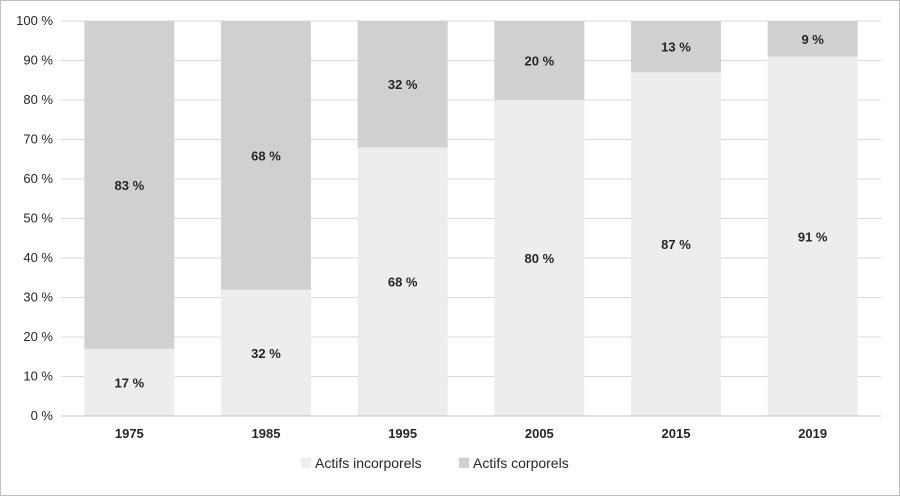 The height and width of the screenshot is (496, 900). I want to click on x-tick-label: 1995, so click(402, 433).